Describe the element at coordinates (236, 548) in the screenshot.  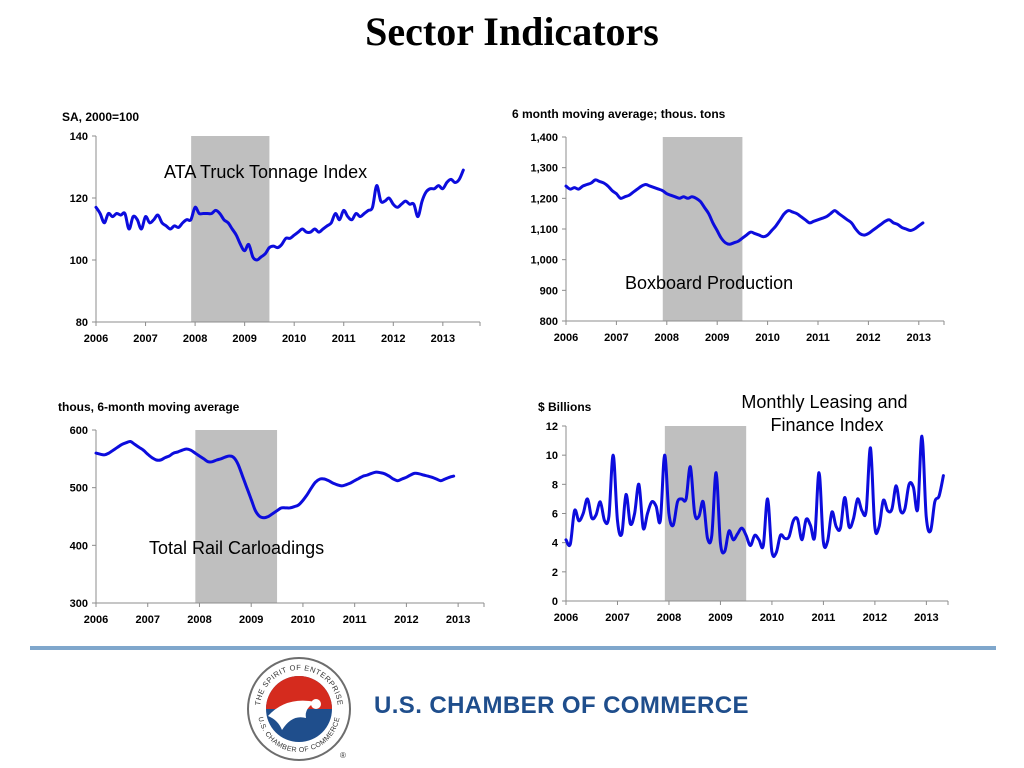
I see `chart-title: Total Rail Carloadings` at that location.